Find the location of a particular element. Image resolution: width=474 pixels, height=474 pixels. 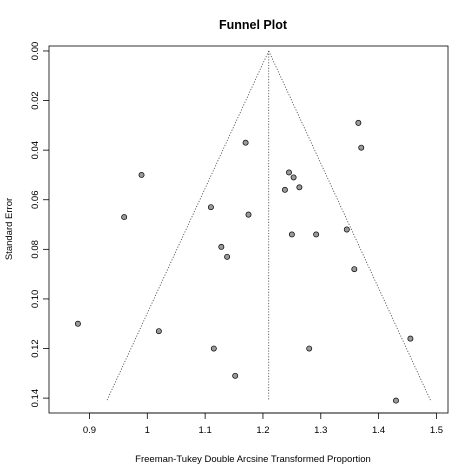

x-tick-label: 1.4 is located at coordinates (378, 430).